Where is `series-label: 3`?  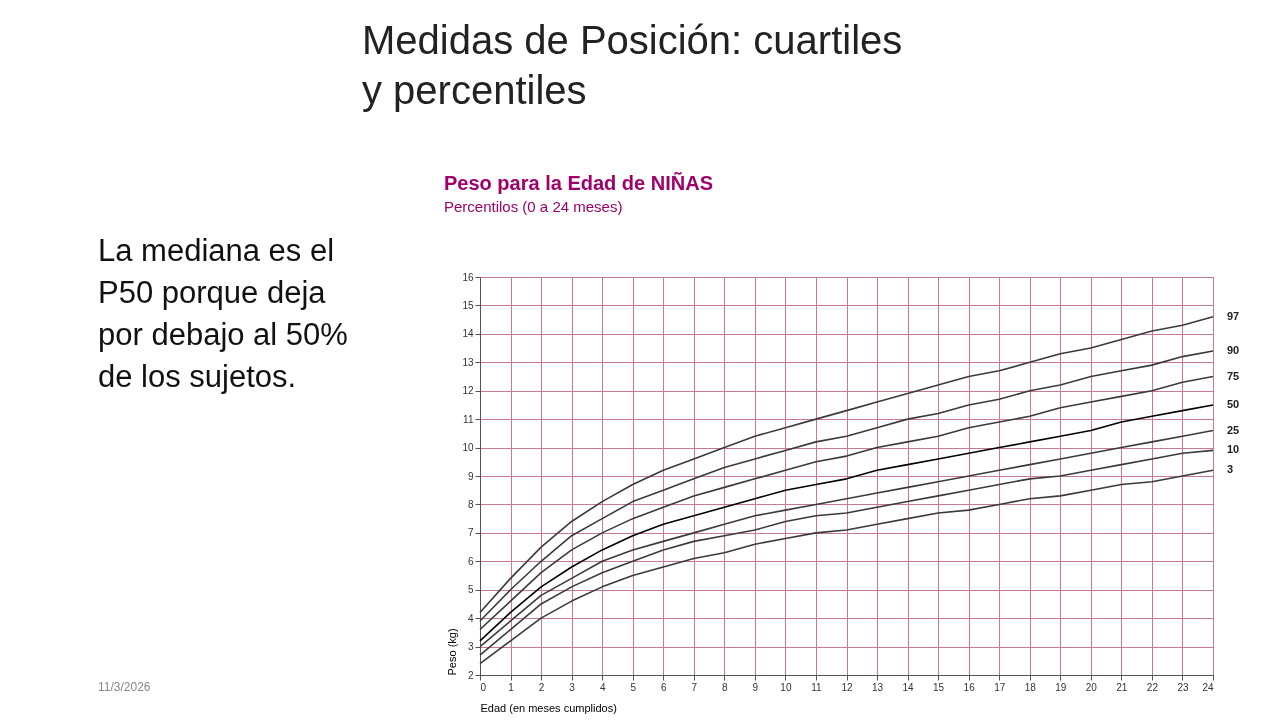 series-label: 3 is located at coordinates (1230, 469).